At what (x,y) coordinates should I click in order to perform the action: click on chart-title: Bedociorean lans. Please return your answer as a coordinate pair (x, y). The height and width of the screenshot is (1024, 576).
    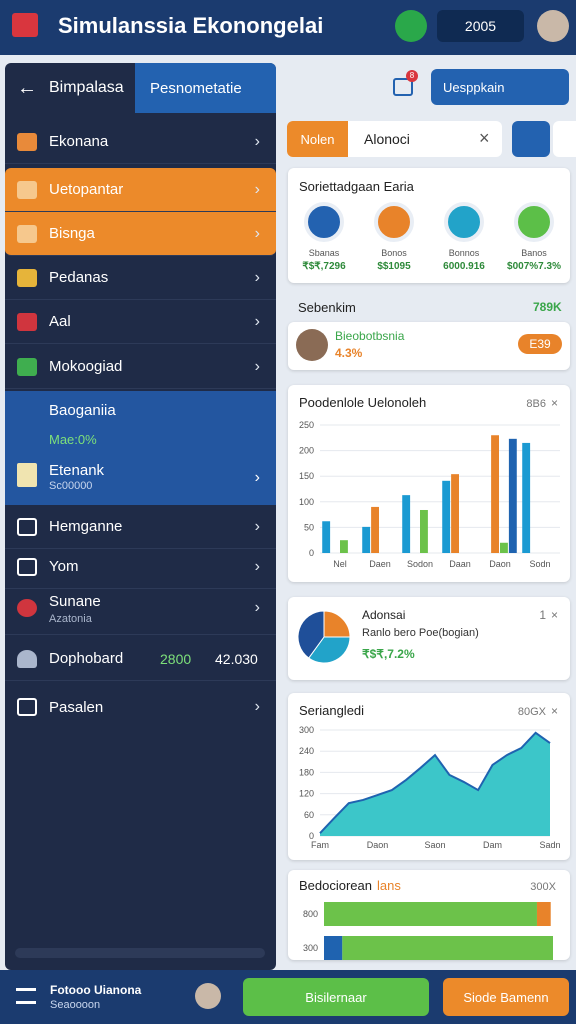
    Looking at the image, I should click on (350, 885).